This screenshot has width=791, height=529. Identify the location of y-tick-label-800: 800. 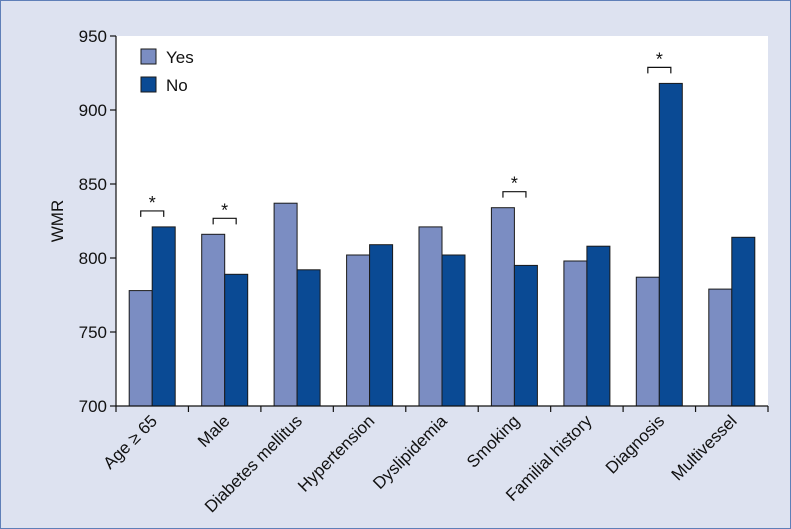
(93, 258).